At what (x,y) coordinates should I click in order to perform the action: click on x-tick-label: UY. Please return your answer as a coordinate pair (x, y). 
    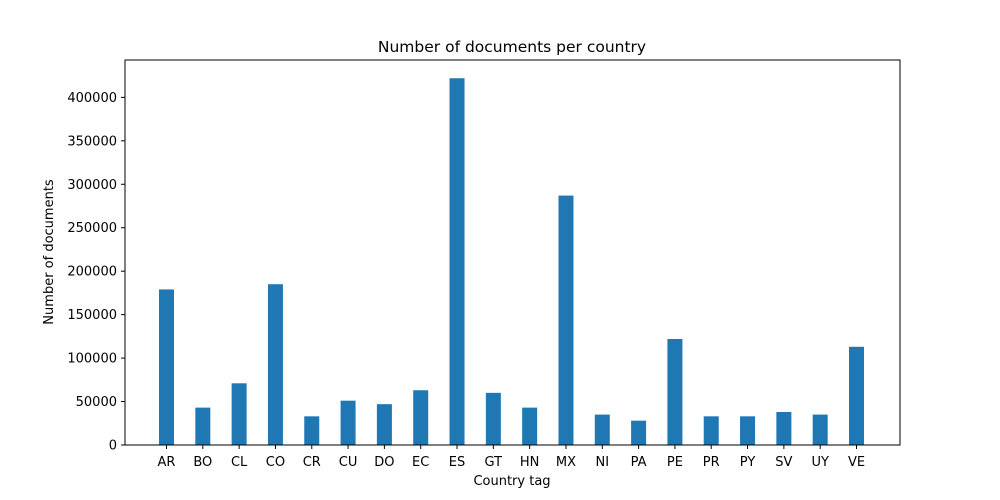
    Looking at the image, I should click on (820, 462).